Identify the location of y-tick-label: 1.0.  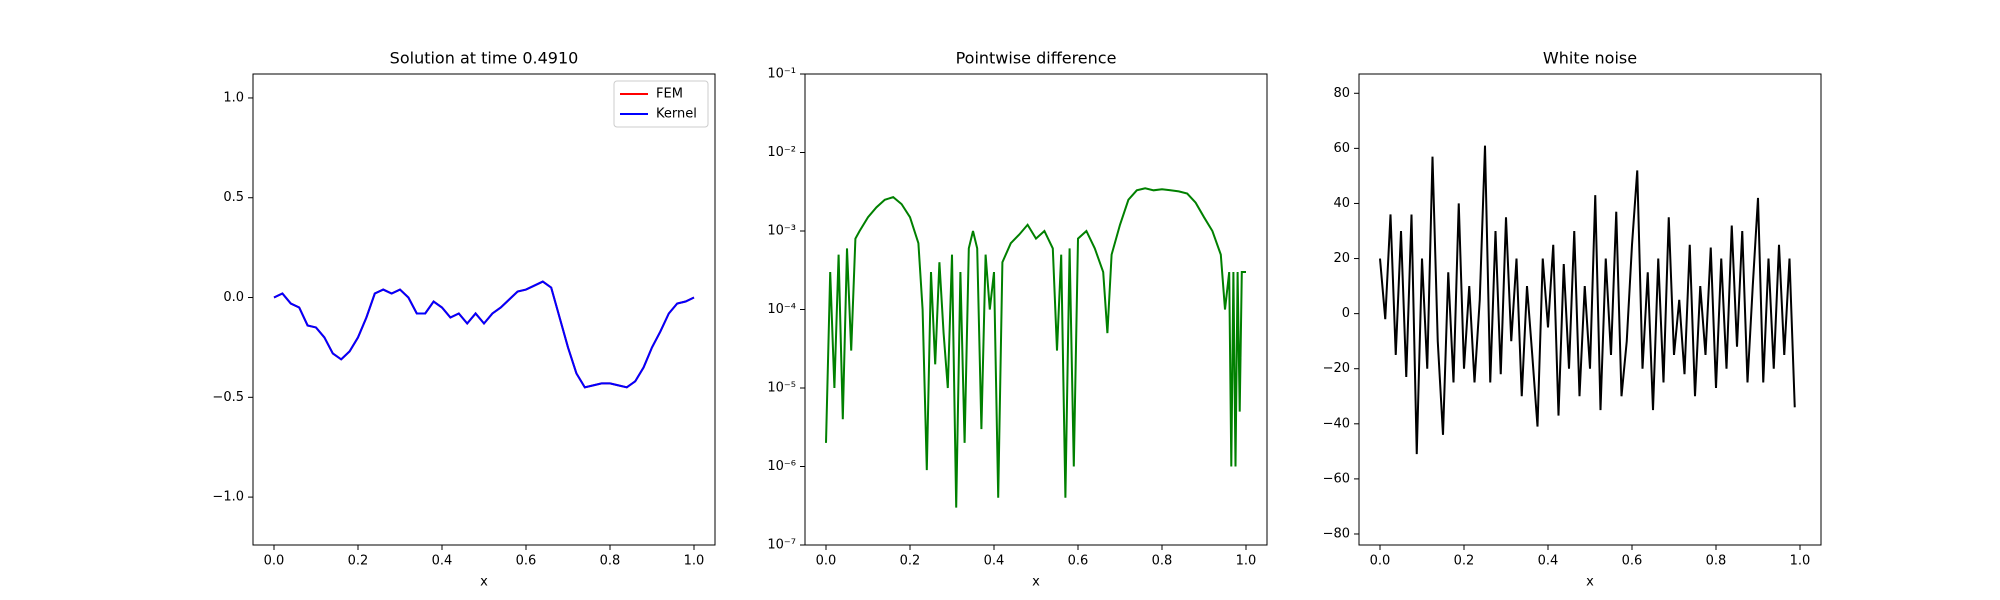
(233, 97).